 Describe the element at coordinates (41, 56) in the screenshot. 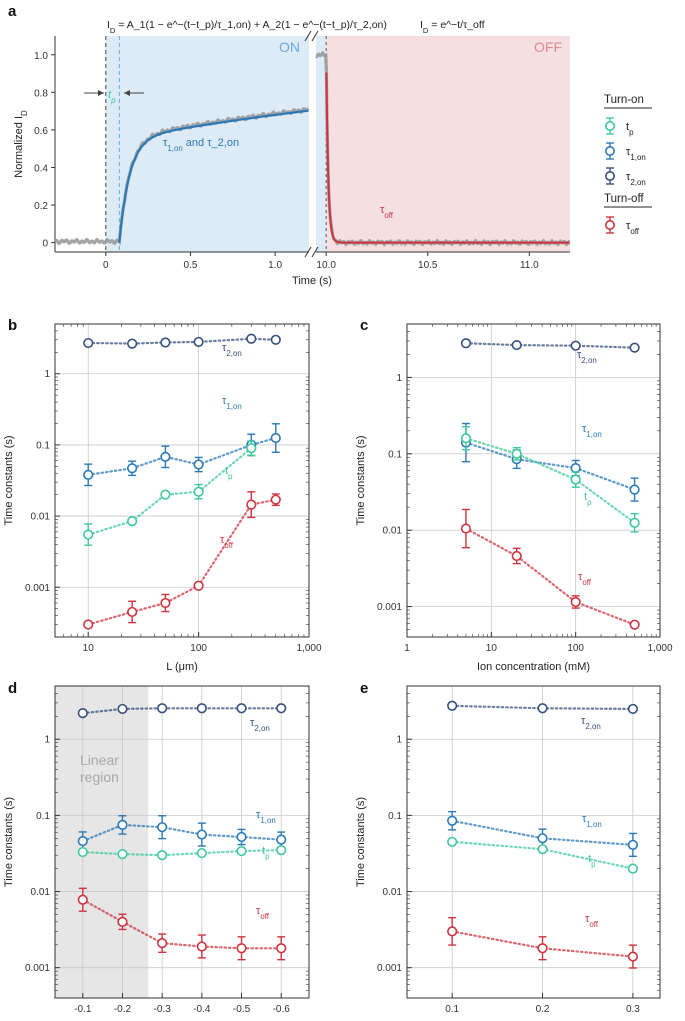

I see `y-tick-label: 1.0` at that location.